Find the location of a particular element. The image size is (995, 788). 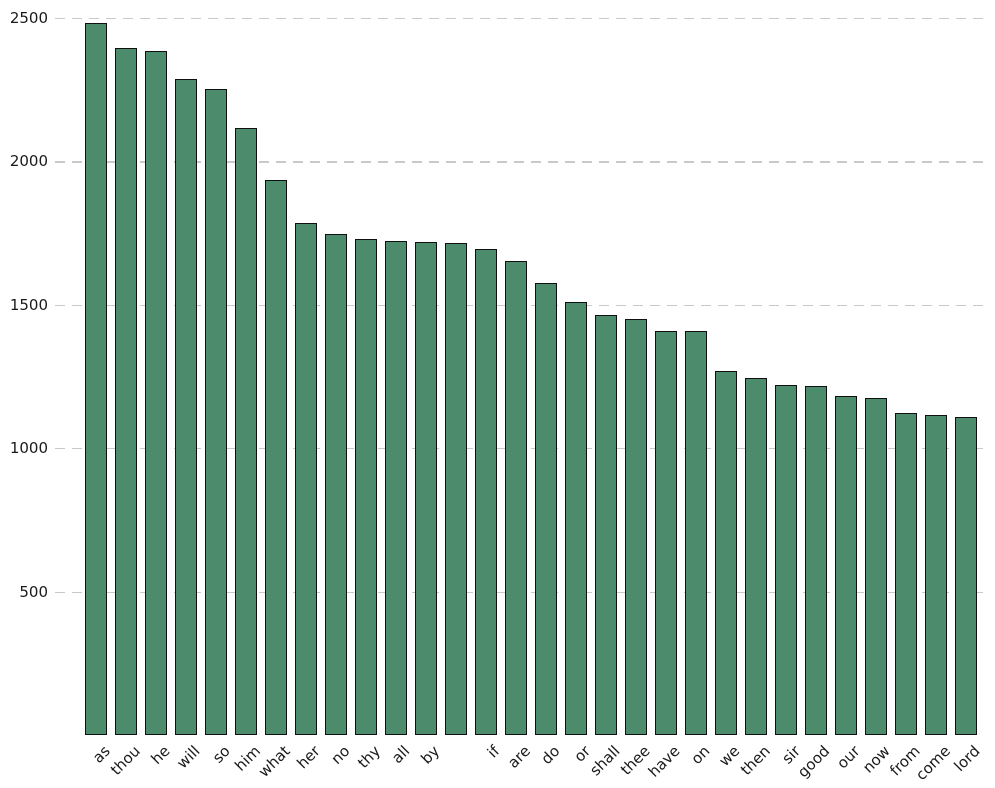

bar-or is located at coordinates (576, 518).